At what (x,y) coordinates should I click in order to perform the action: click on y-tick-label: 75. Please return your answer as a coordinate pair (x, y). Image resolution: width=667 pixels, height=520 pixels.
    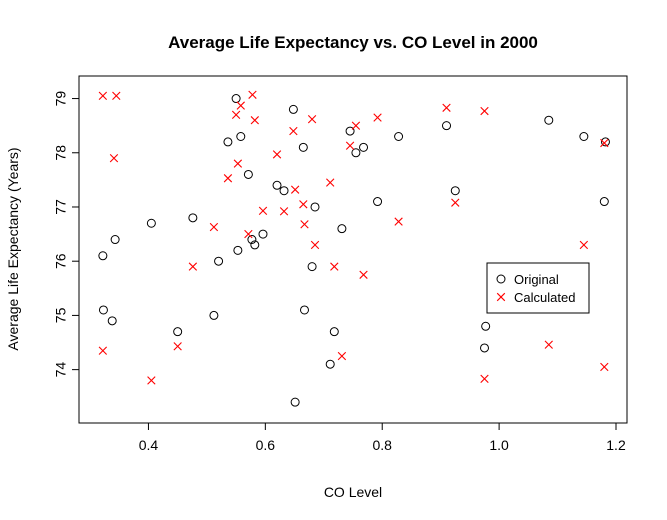
    Looking at the image, I should click on (61, 315).